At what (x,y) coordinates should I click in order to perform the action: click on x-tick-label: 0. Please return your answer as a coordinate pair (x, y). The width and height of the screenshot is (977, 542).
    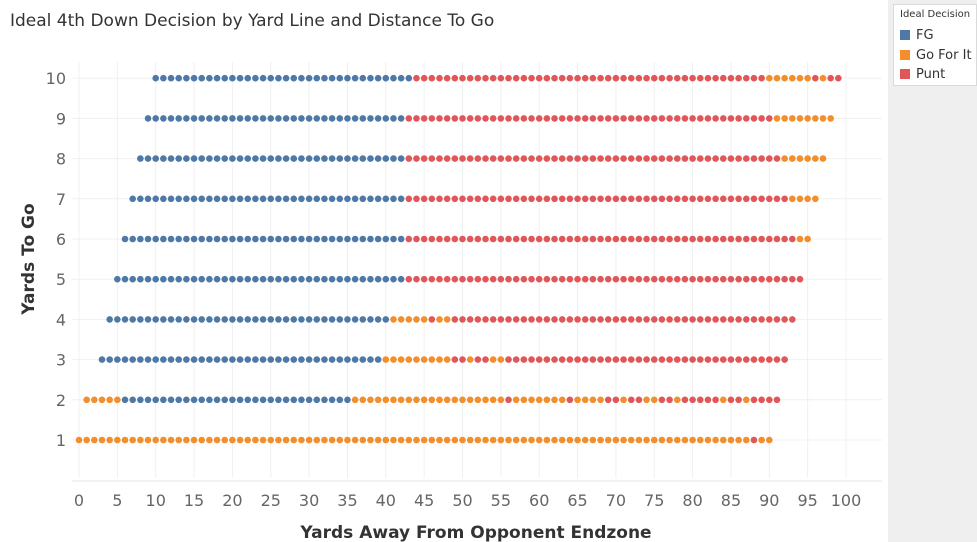
    Looking at the image, I should click on (79, 500).